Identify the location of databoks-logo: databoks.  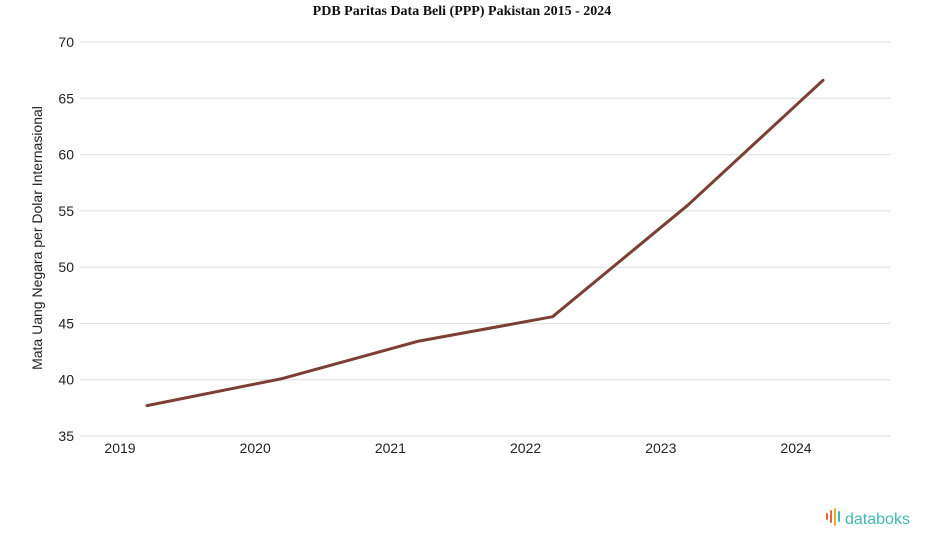
(868, 518).